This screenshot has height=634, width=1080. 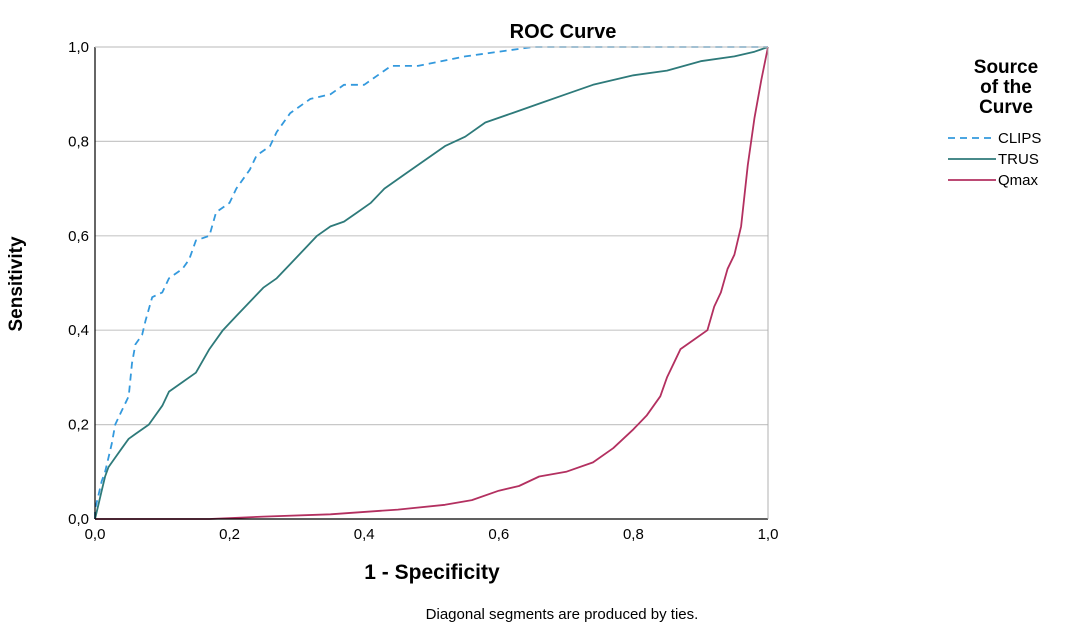 I want to click on x-tick-label: 0,2, so click(x=229, y=534).